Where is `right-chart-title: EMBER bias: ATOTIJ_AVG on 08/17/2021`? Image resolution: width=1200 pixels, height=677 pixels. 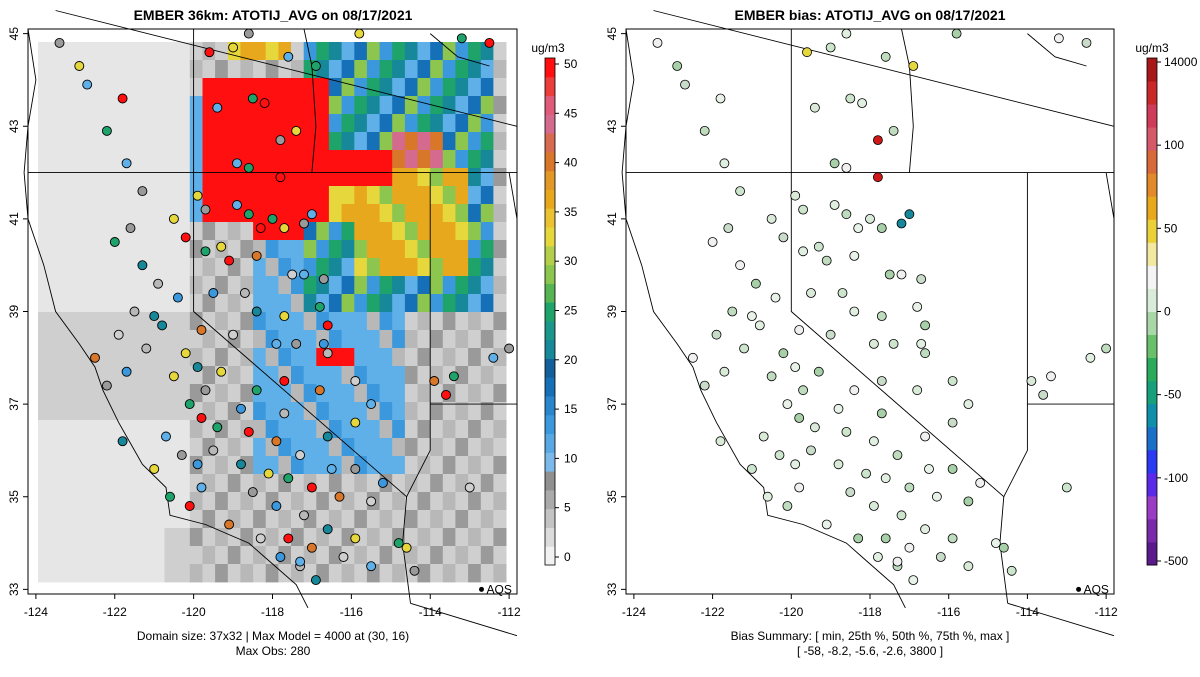 right-chart-title: EMBER bias: ATOTIJ_AVG on 08/17/2021 is located at coordinates (869, 15).